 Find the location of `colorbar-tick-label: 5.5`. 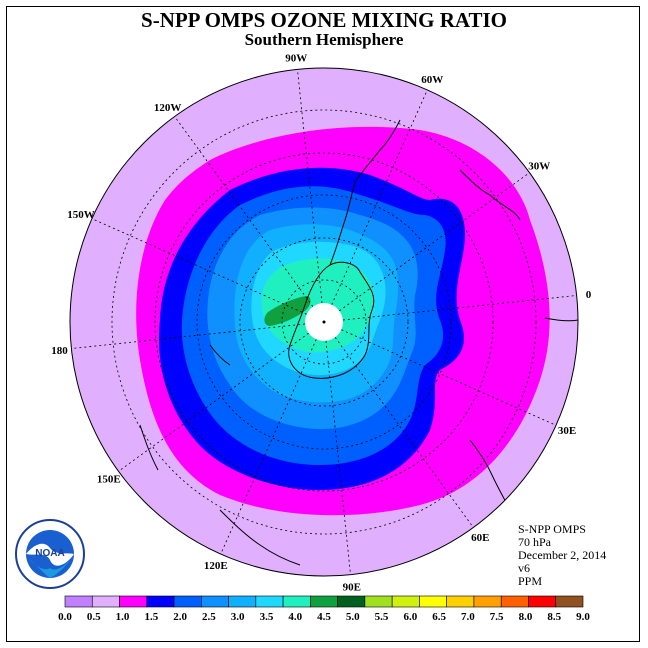

colorbar-tick-label: 5.5 is located at coordinates (382, 617).